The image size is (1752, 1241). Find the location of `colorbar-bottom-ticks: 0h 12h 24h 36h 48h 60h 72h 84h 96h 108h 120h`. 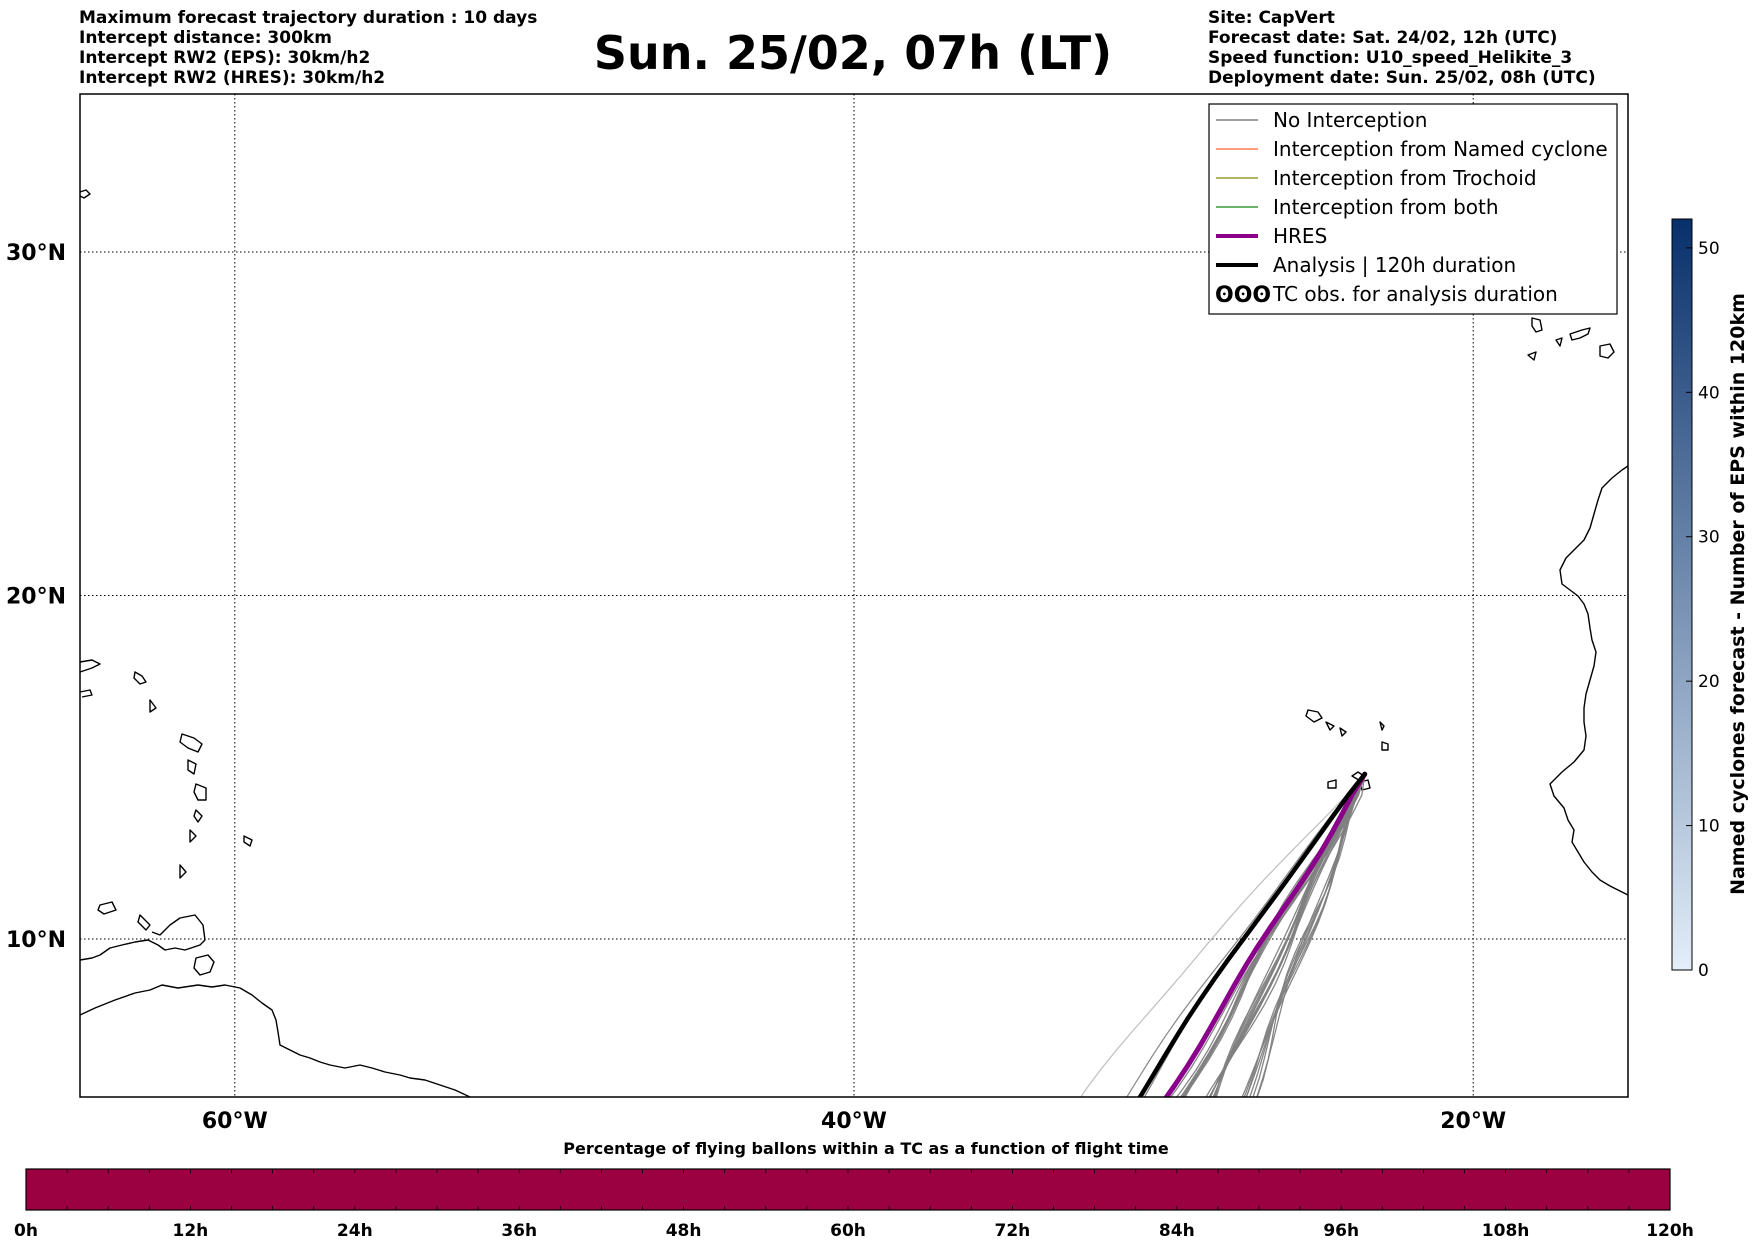

colorbar-bottom-ticks: 0h 12h 24h 36h 48h 60h 72h 84h 96h 108h 120h is located at coordinates (854, 1205).